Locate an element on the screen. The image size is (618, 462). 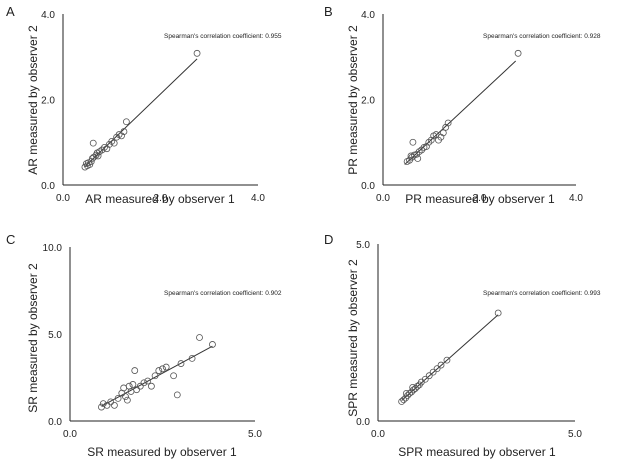
y-tick-label: 10.0 is located at coordinates (53, 248).